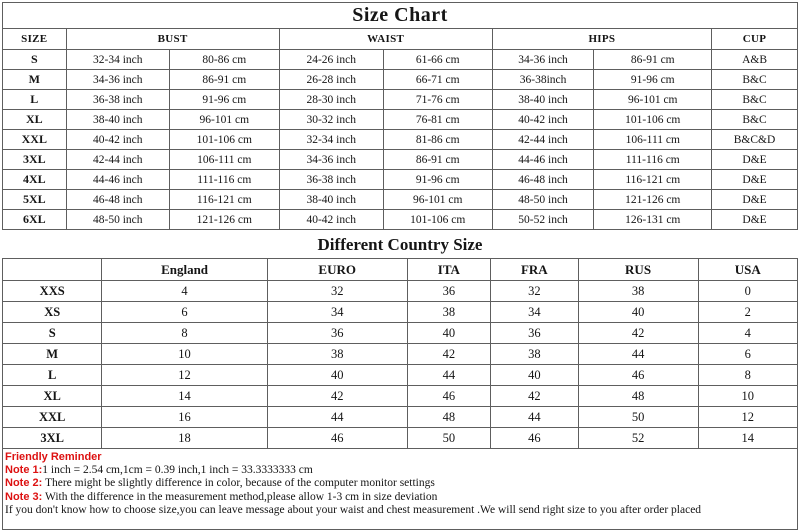  Describe the element at coordinates (52, 269) in the screenshot. I see `header-blank` at that location.